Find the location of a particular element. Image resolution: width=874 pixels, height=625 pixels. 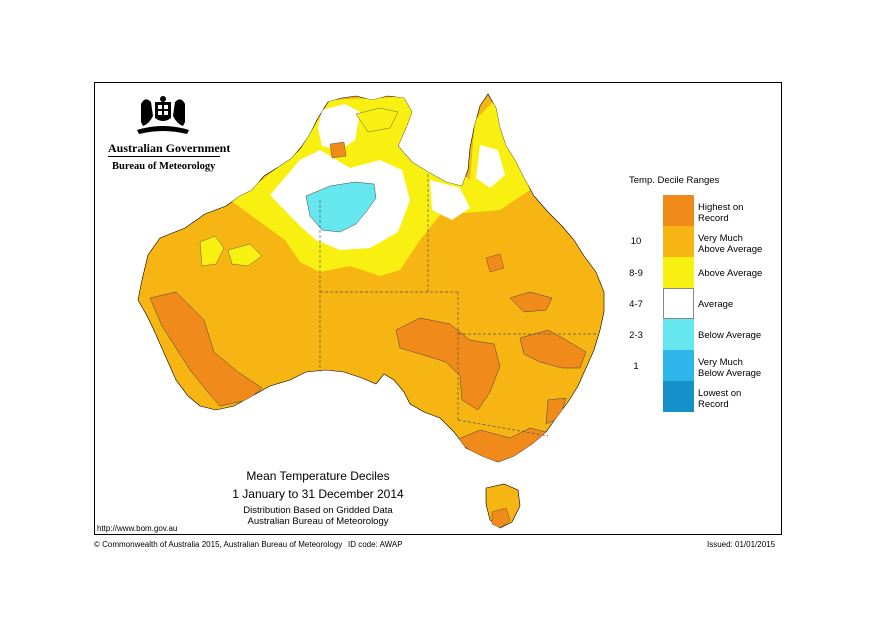

legend-row-below: 2-3 Below Average is located at coordinates (700, 334).